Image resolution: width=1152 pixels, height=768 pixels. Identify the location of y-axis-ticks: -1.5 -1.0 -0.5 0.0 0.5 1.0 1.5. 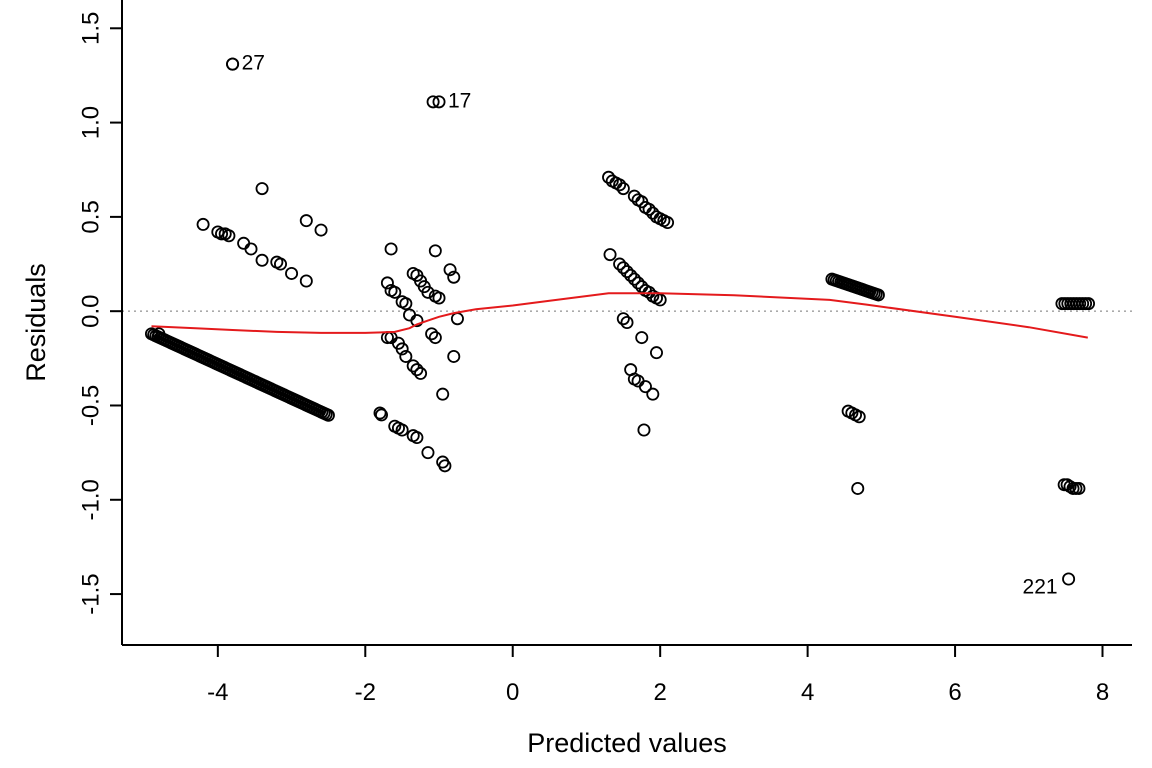
(99, 313).